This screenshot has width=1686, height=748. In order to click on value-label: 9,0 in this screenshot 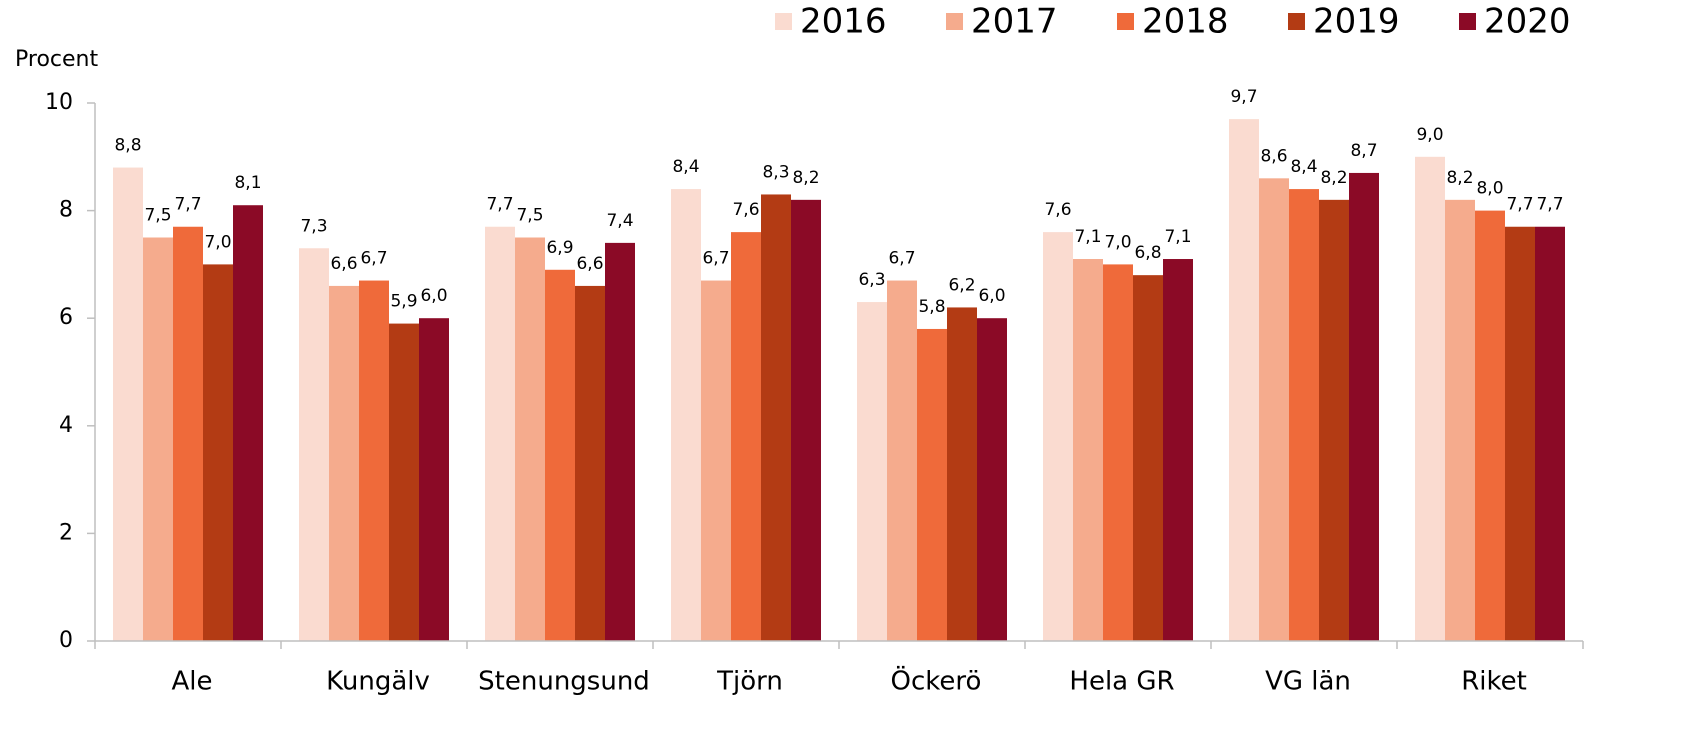, I will do `click(1429, 135)`.